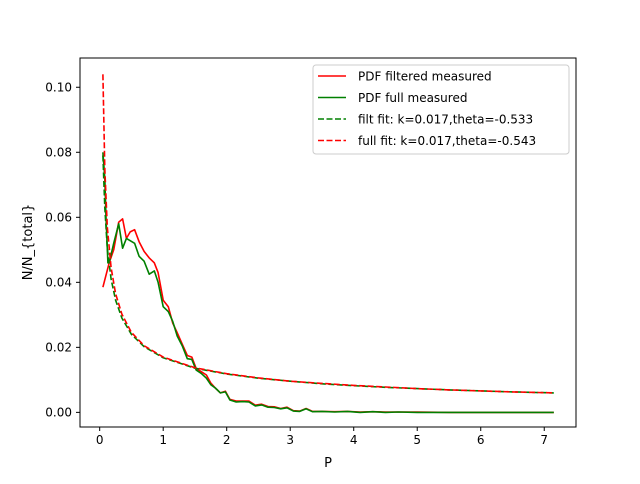  What do you see at coordinates (58, 282) in the screenshot?
I see `y-tick-label: 0.04` at bounding box center [58, 282].